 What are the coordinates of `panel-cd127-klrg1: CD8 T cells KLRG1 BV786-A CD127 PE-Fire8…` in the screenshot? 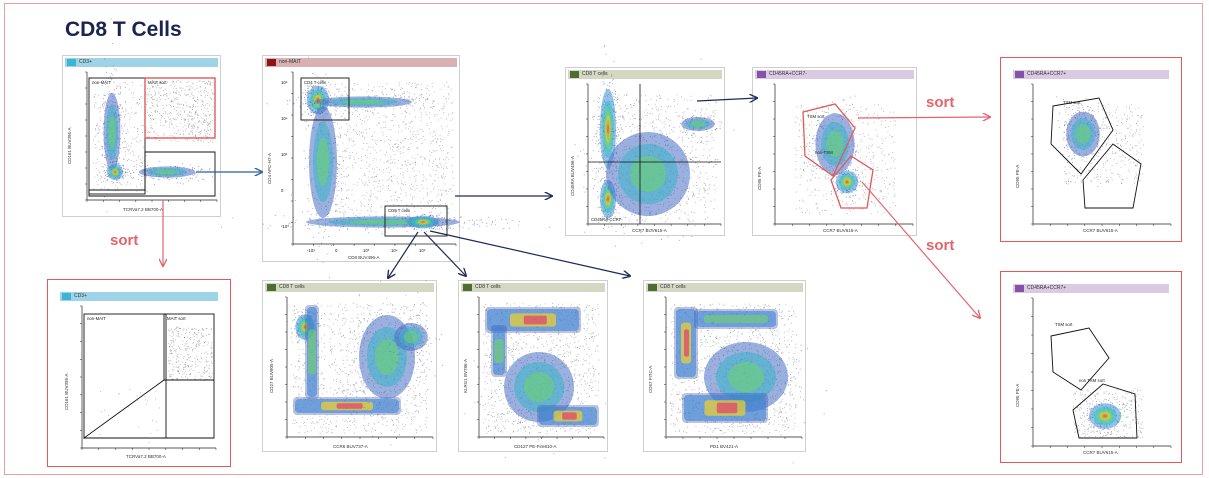 It's located at (533, 369).